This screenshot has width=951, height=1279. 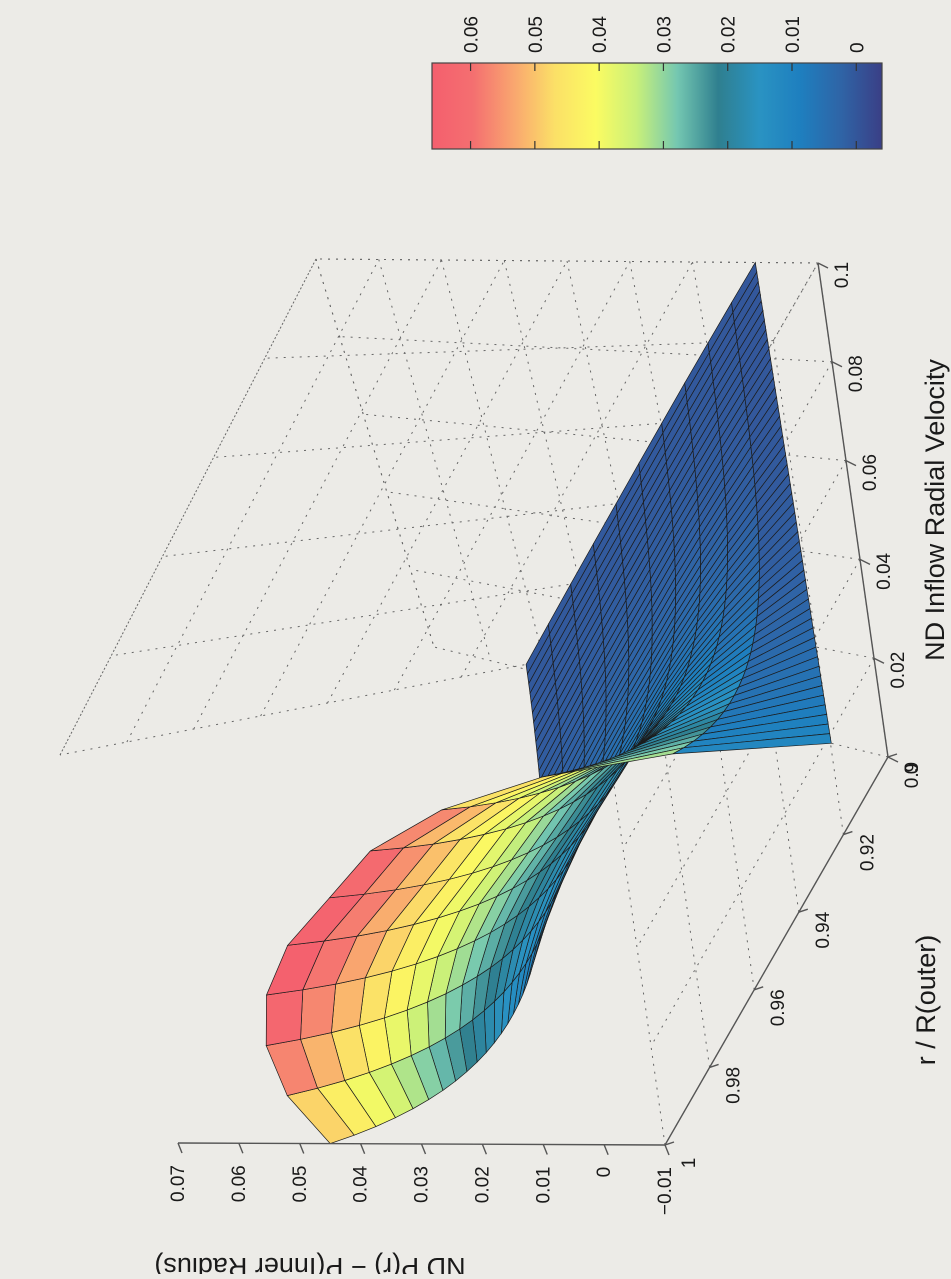 What do you see at coordinates (853, 510) in the screenshot?
I see `y-axis-line` at bounding box center [853, 510].